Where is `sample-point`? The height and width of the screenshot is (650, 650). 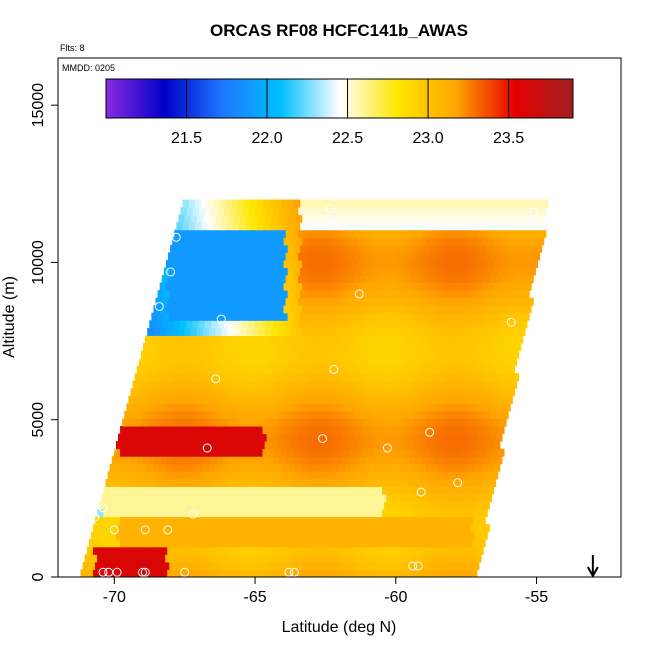
sample-point is located at coordinates (430, 432).